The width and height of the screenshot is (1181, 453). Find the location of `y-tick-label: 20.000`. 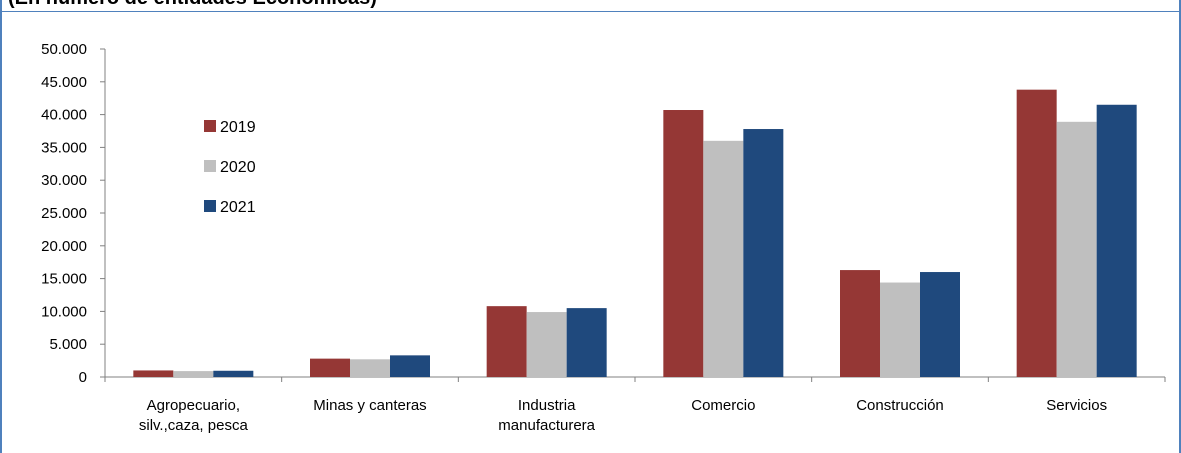

y-tick-label: 20.000 is located at coordinates (64, 246).